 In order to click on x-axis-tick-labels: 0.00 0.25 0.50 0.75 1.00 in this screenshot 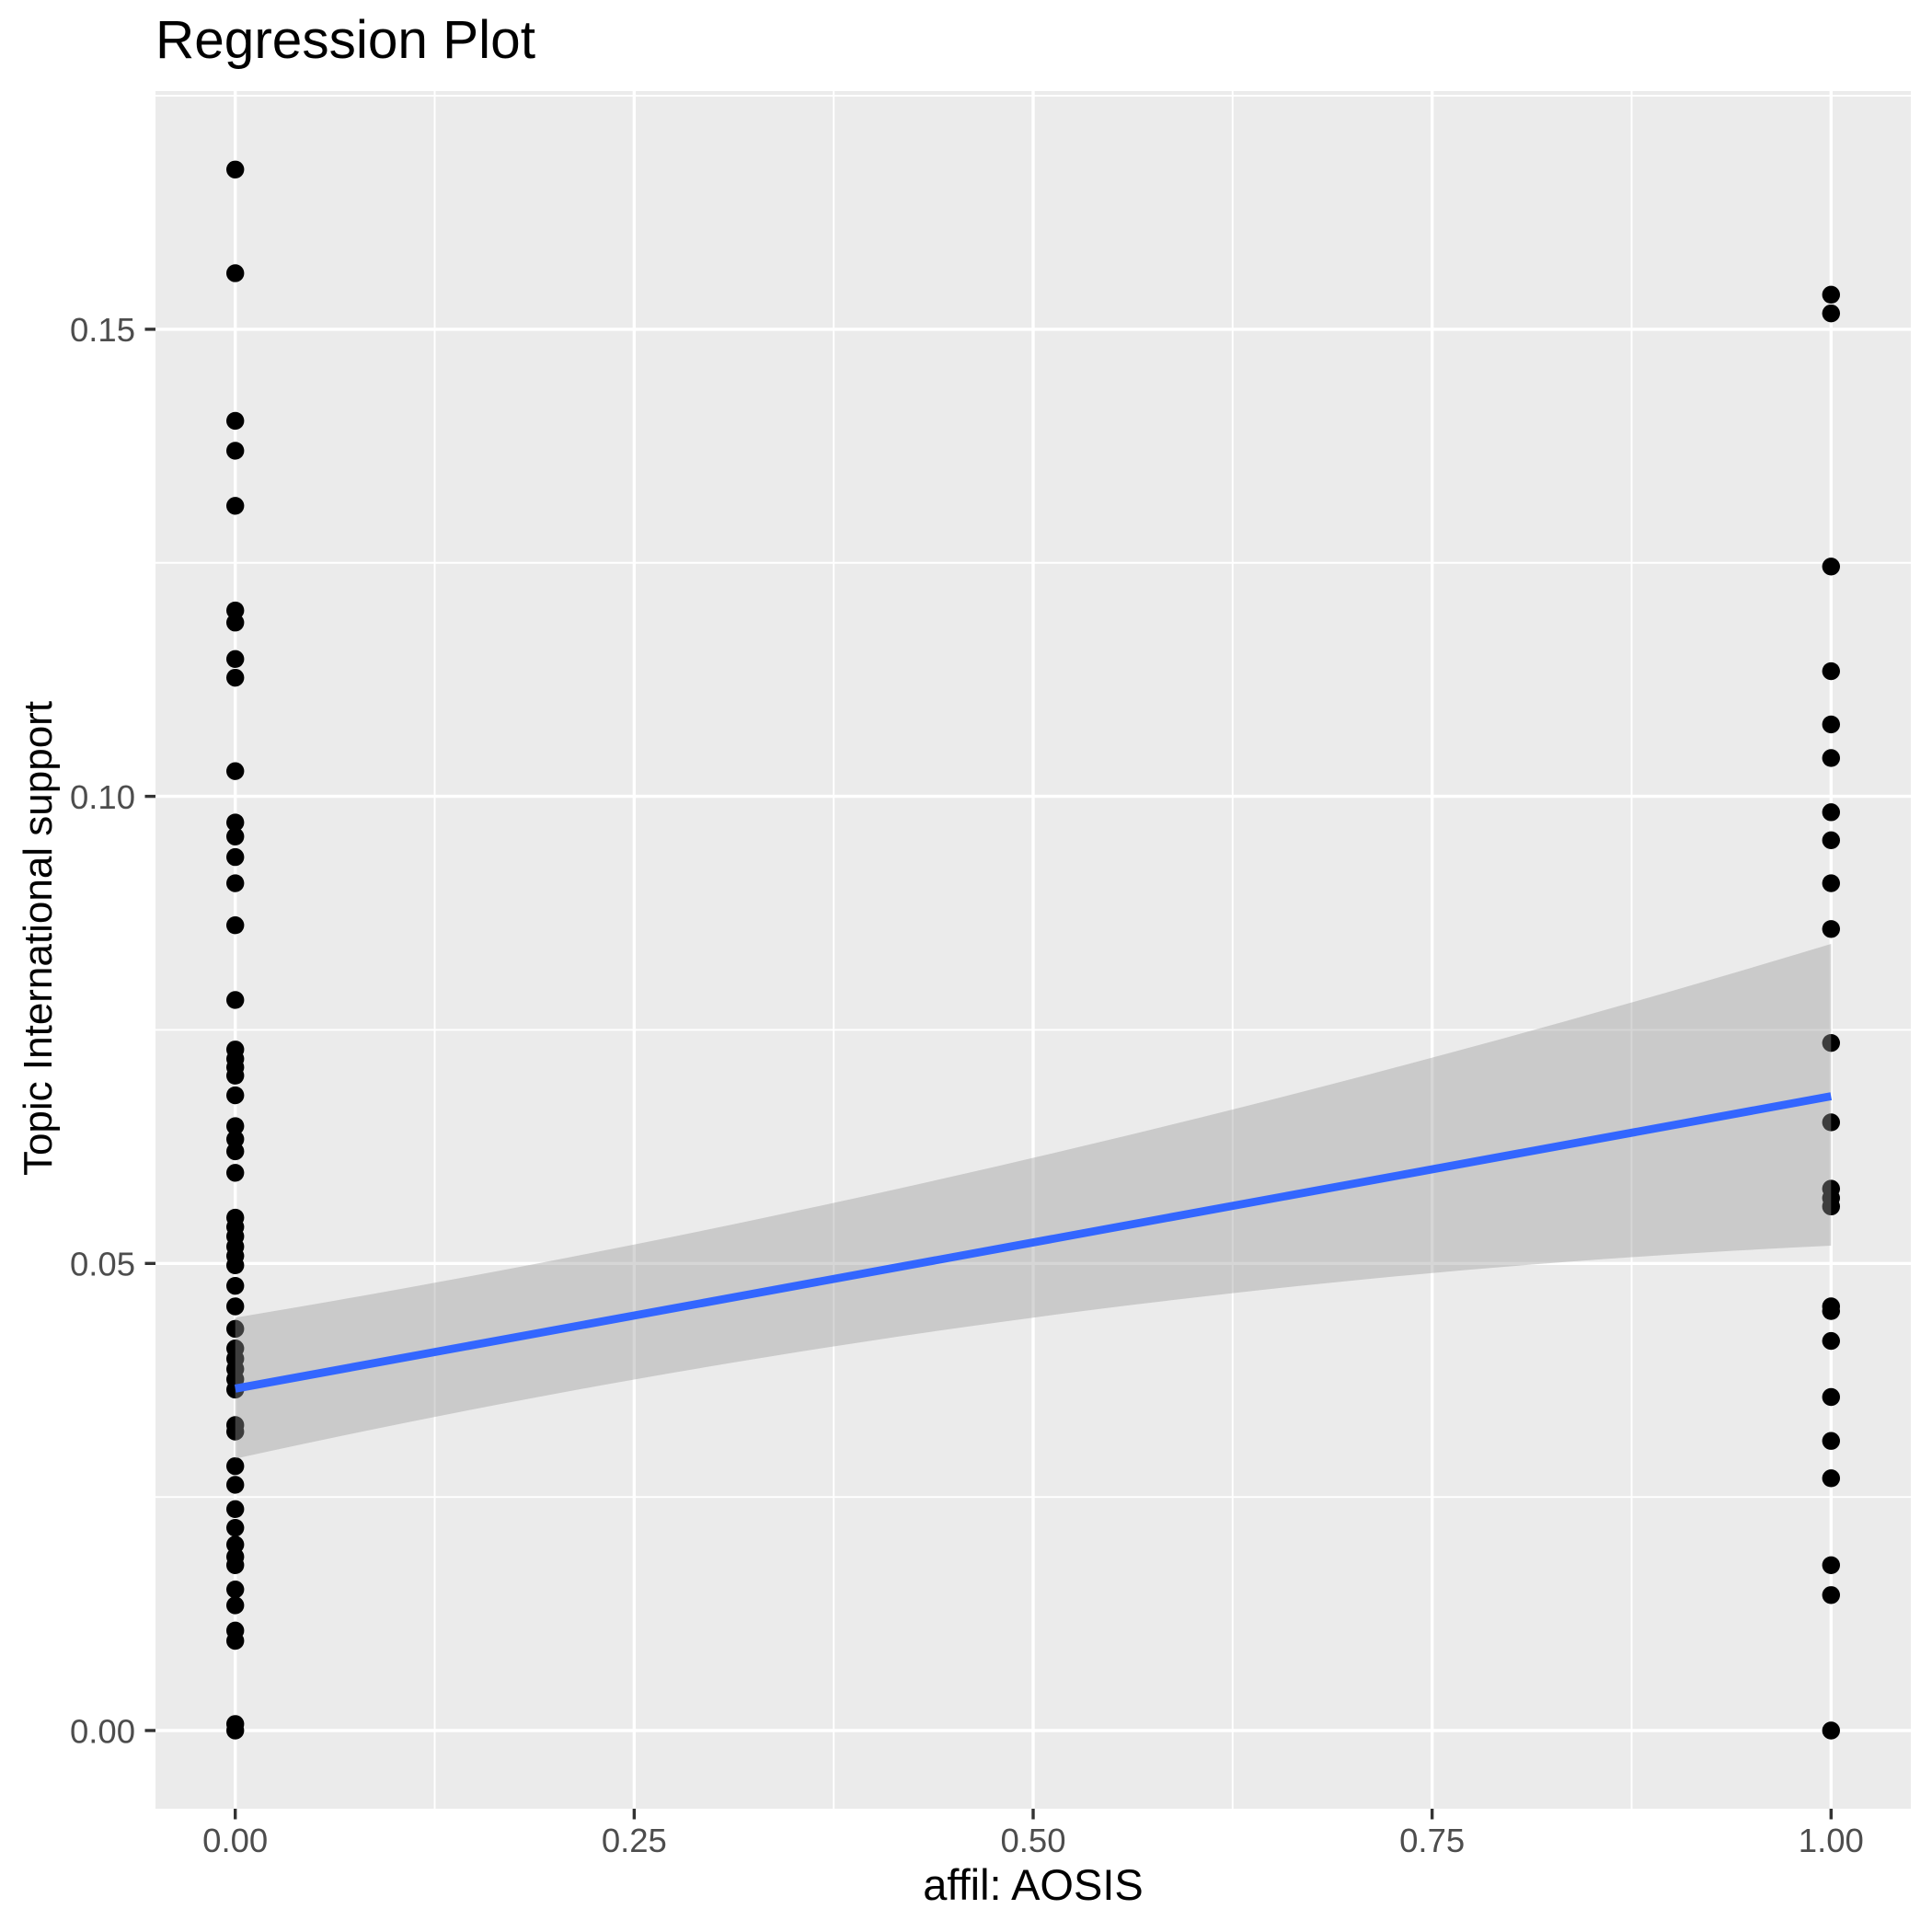, I will do `click(1033, 1840)`.